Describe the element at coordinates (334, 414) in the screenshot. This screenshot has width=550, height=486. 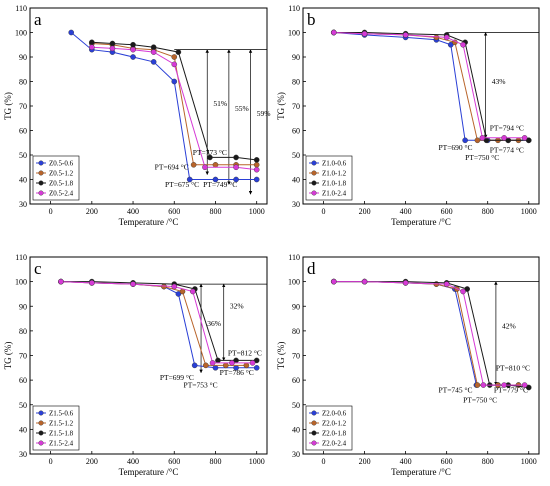
I see `legend-entry: Z2.0-0.6` at that location.